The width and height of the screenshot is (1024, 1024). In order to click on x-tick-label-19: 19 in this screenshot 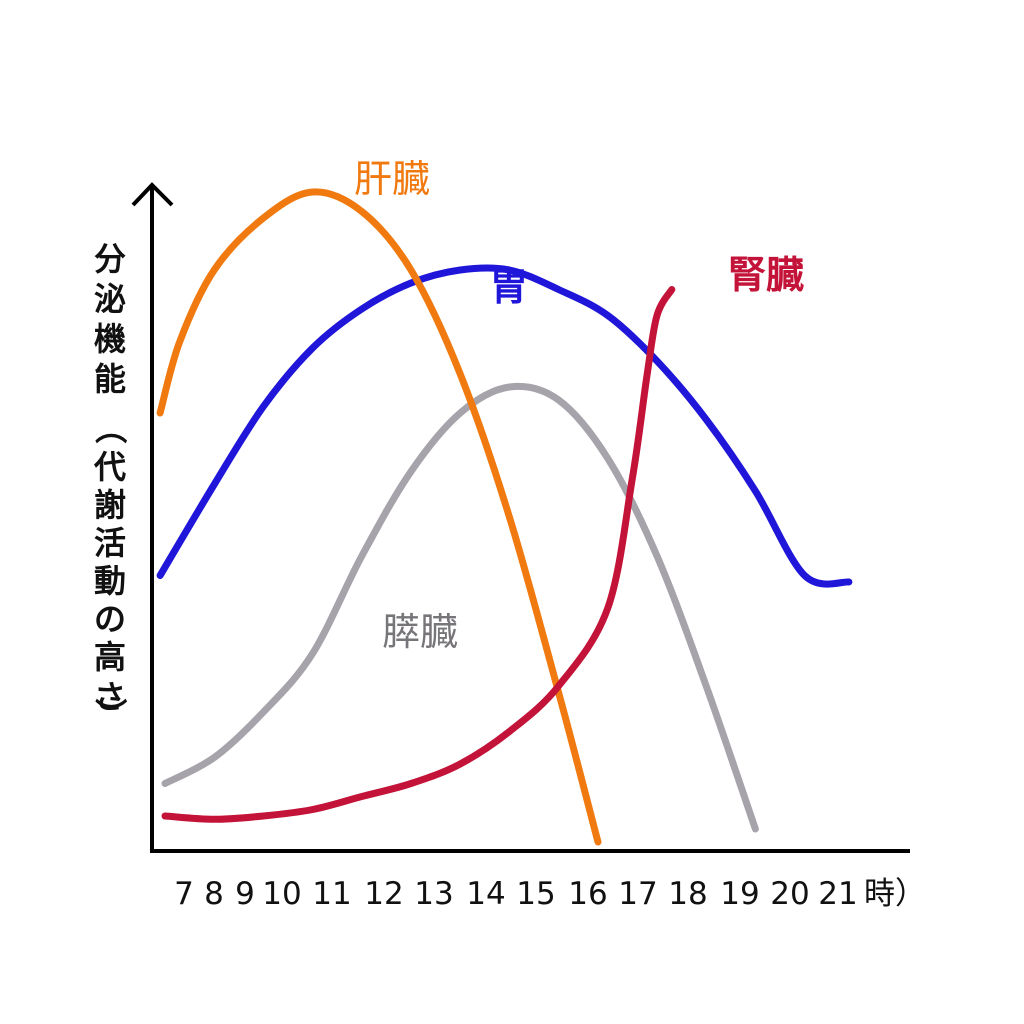, I will do `click(739, 894)`.